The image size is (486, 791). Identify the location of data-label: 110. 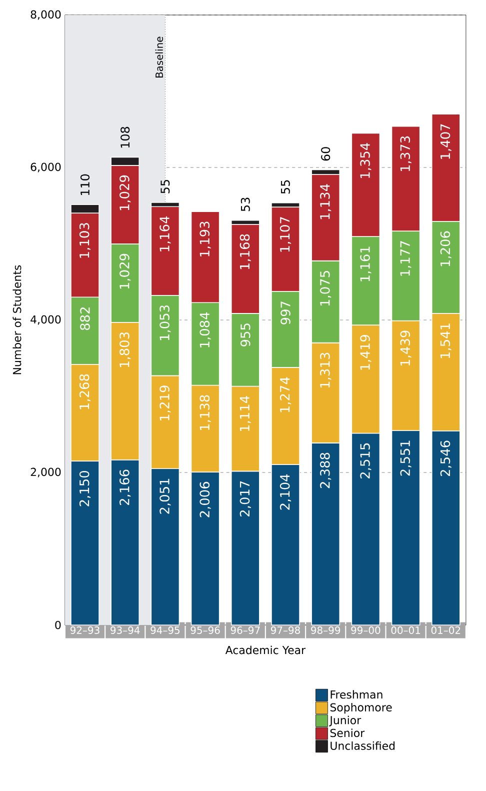
(85, 185).